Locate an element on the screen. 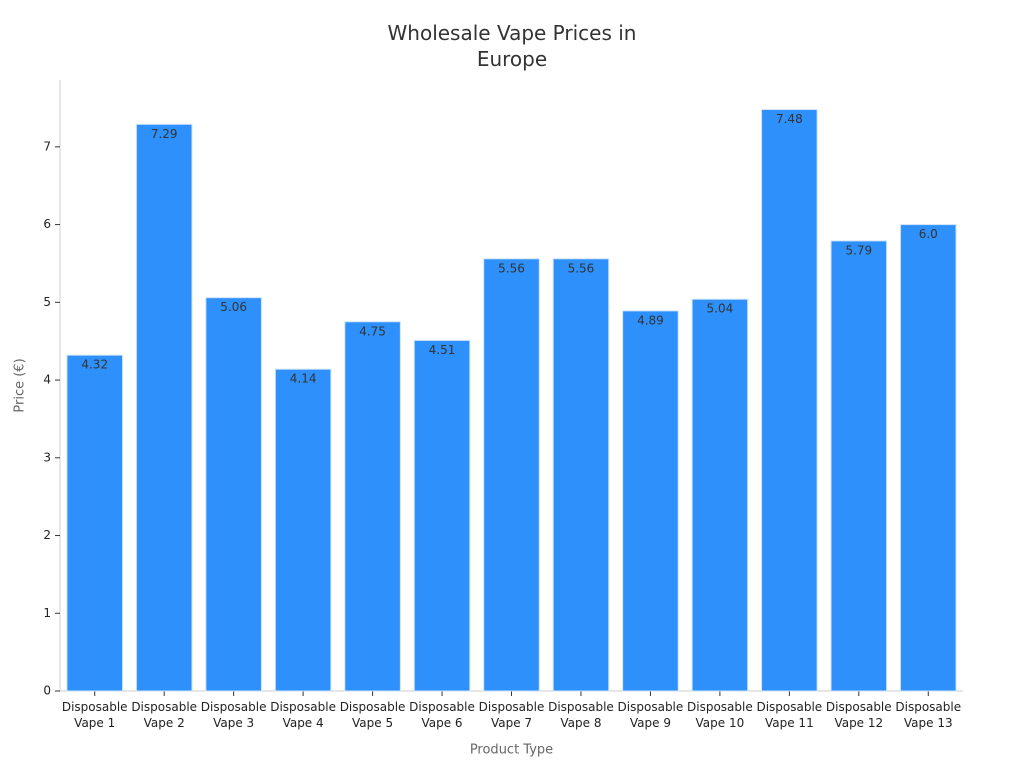 The image size is (1024, 768). x-tick-label: Disposable Vape 2 is located at coordinates (164, 715).